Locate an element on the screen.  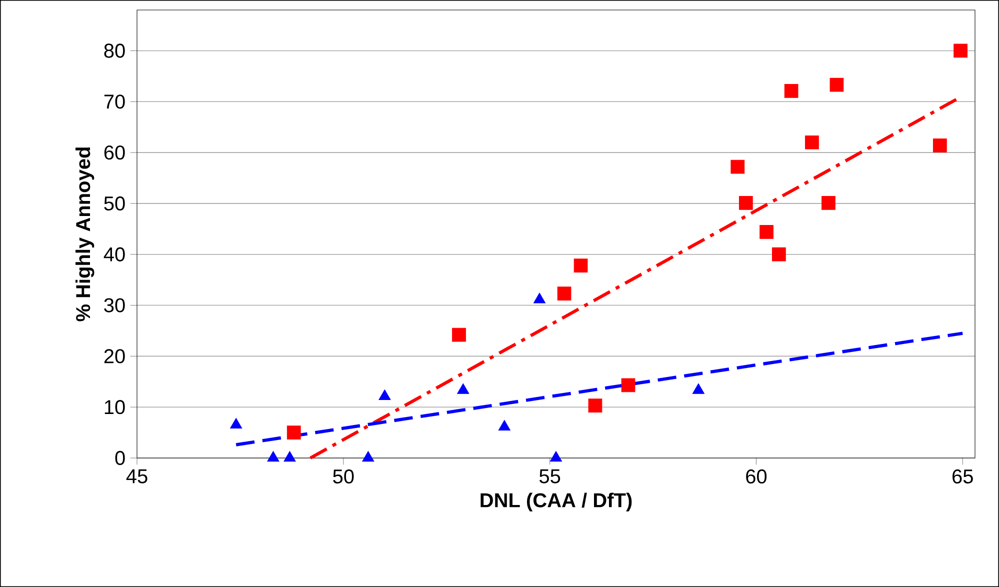
y-tick-label: 0 is located at coordinates (120, 458).